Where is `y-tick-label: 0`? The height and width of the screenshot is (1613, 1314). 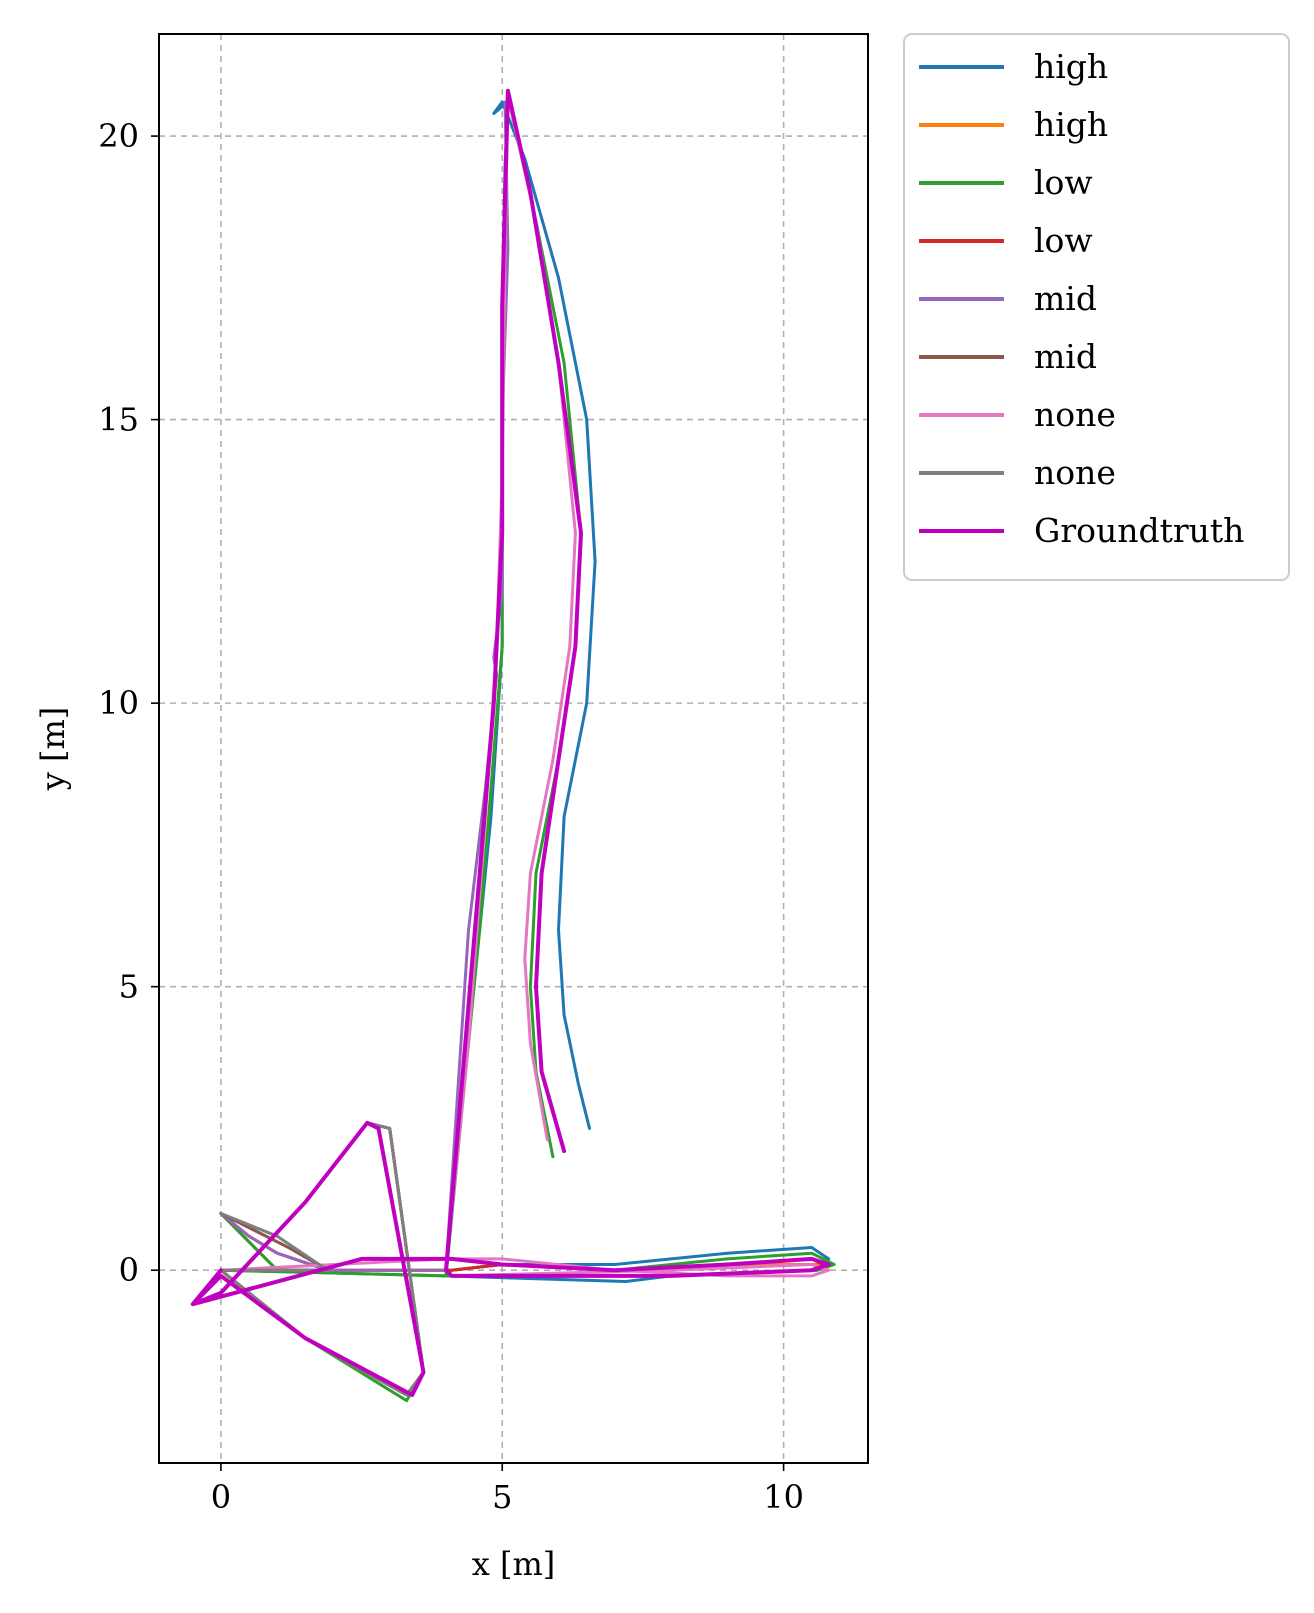 y-tick-label: 0 is located at coordinates (129, 1270).